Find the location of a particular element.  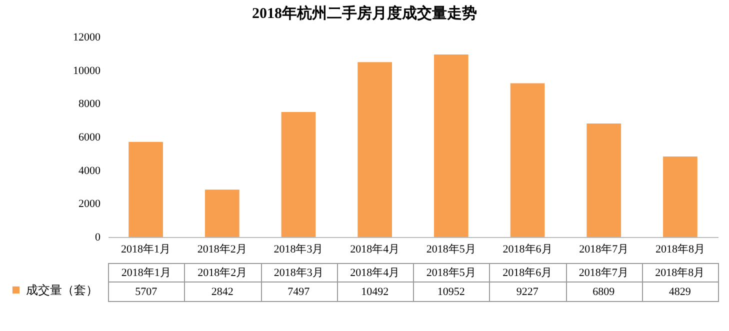

y-tick-label: 12000 is located at coordinates (87, 38).